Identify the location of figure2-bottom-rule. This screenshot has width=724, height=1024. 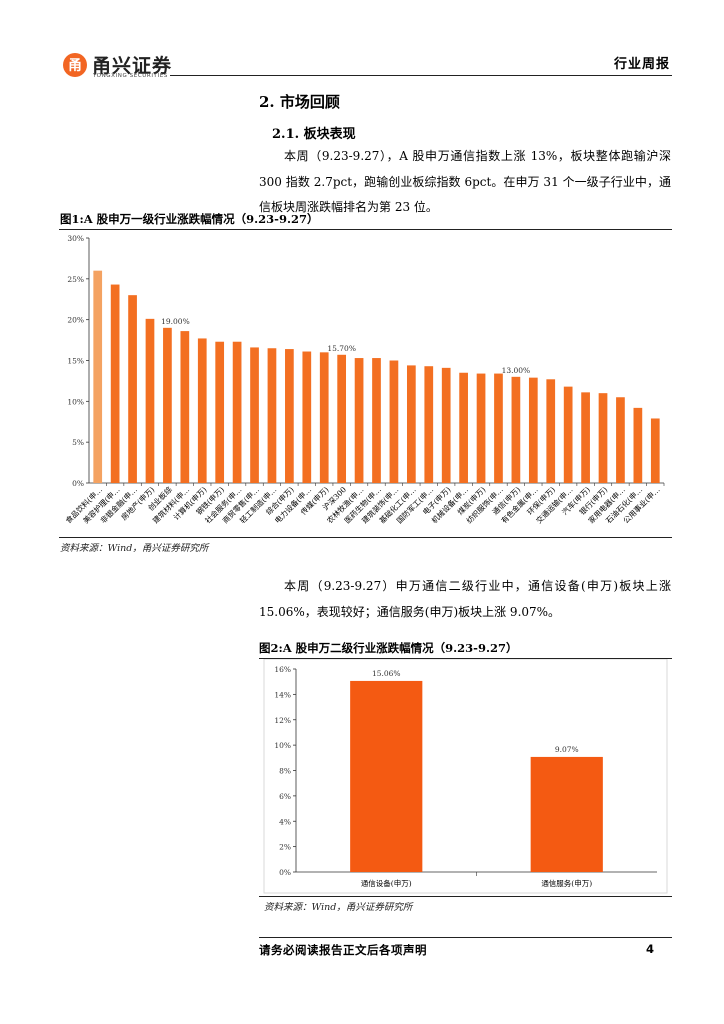
(465, 896).